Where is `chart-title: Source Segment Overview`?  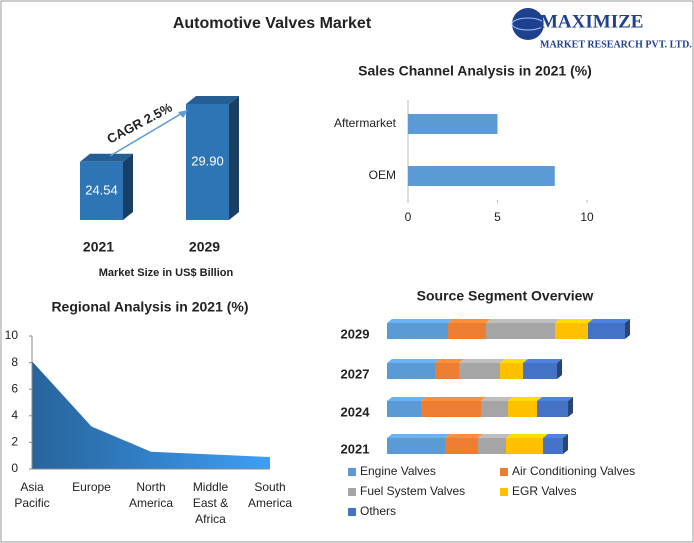 chart-title: Source Segment Overview is located at coordinates (505, 296).